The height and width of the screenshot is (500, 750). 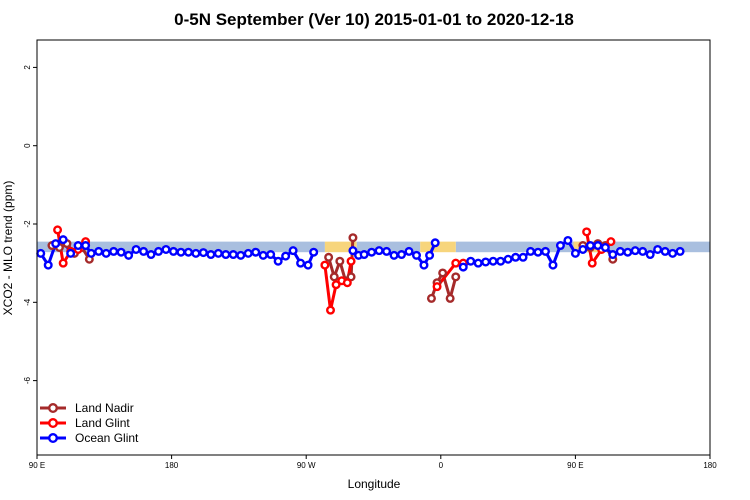 I want to click on legend-label-ocean-glint: Ocean Glint, so click(x=107, y=438).